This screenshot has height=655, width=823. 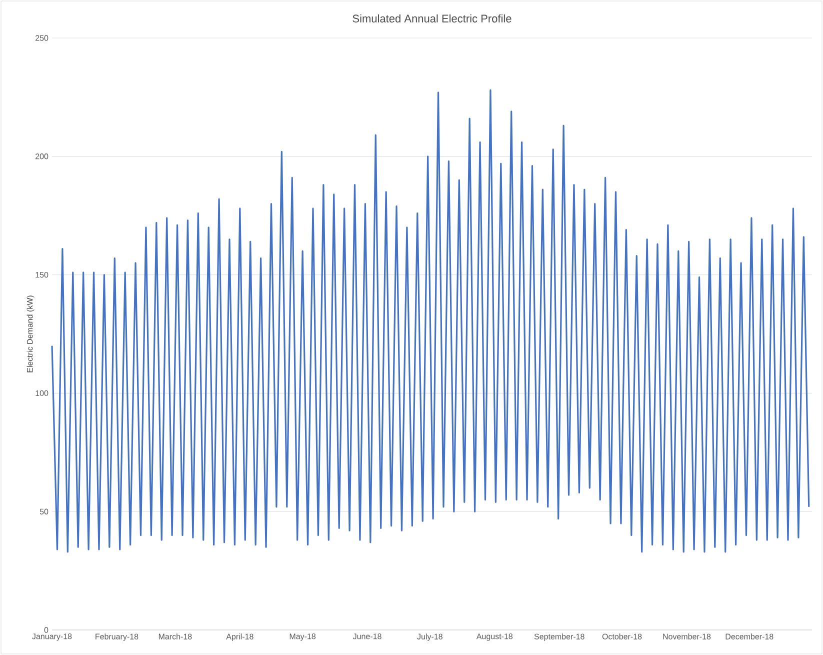 What do you see at coordinates (52, 637) in the screenshot?
I see `x-tick-label: January-18` at bounding box center [52, 637].